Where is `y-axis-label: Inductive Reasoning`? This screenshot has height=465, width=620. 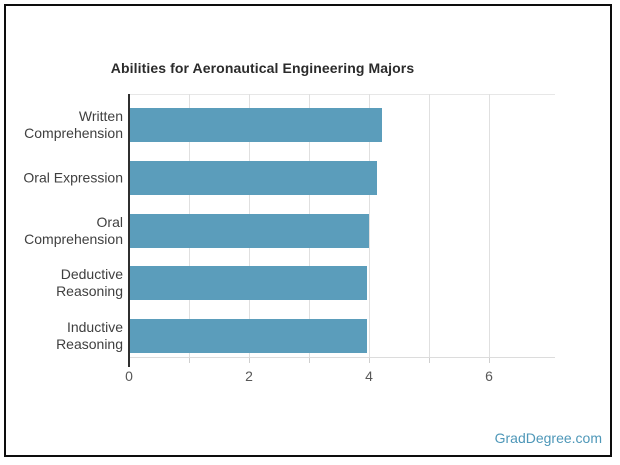
y-axis-label: Inductive Reasoning is located at coordinates (89, 335).